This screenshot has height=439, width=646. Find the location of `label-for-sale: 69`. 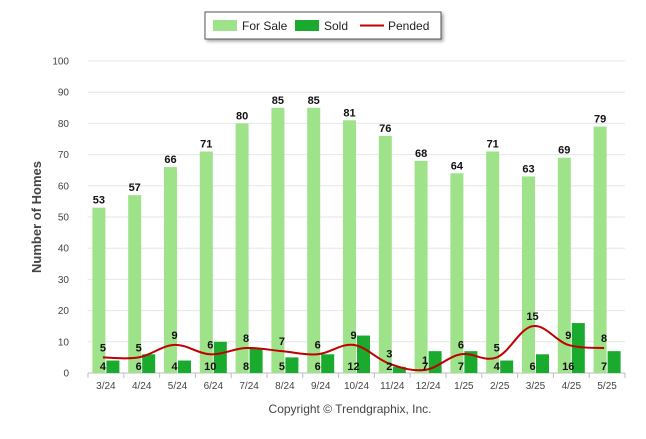

label-for-sale: 69 is located at coordinates (564, 151).